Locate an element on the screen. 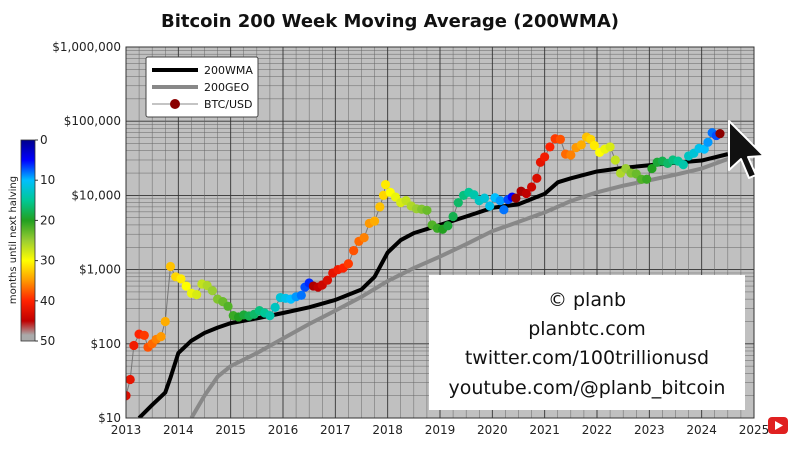 The image size is (800, 450). x-tick-label: 2023 is located at coordinates (649, 430).